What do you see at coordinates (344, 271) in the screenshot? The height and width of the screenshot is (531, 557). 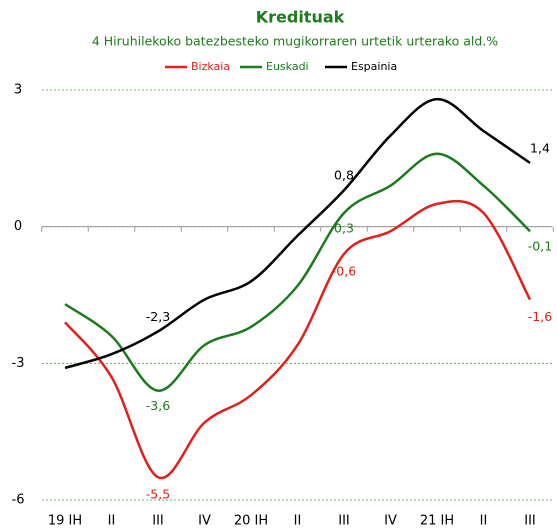 I see `data-label: -0,6` at bounding box center [344, 271].